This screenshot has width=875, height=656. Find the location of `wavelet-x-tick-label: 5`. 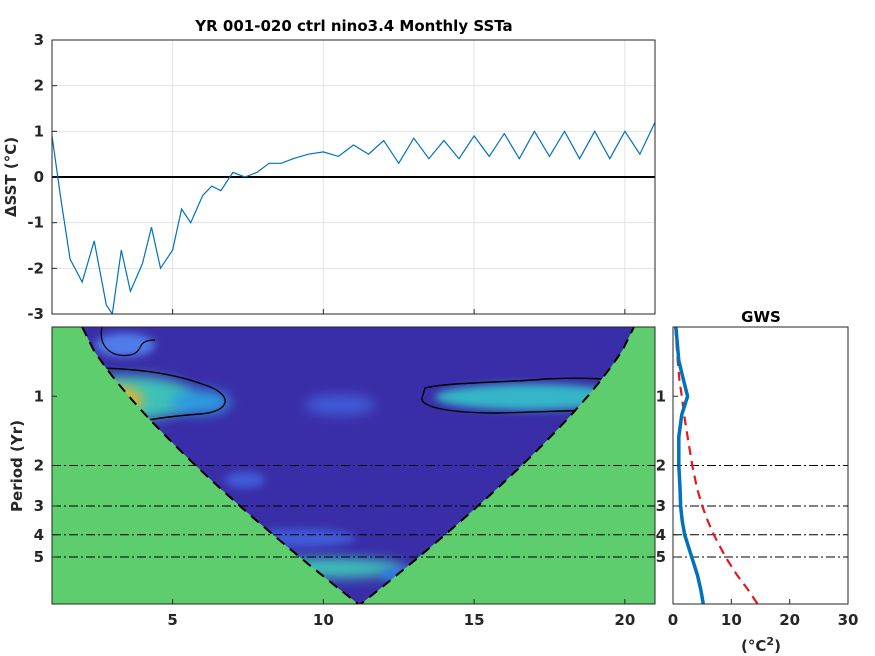

wavelet-x-tick-label: 5 is located at coordinates (172, 620).